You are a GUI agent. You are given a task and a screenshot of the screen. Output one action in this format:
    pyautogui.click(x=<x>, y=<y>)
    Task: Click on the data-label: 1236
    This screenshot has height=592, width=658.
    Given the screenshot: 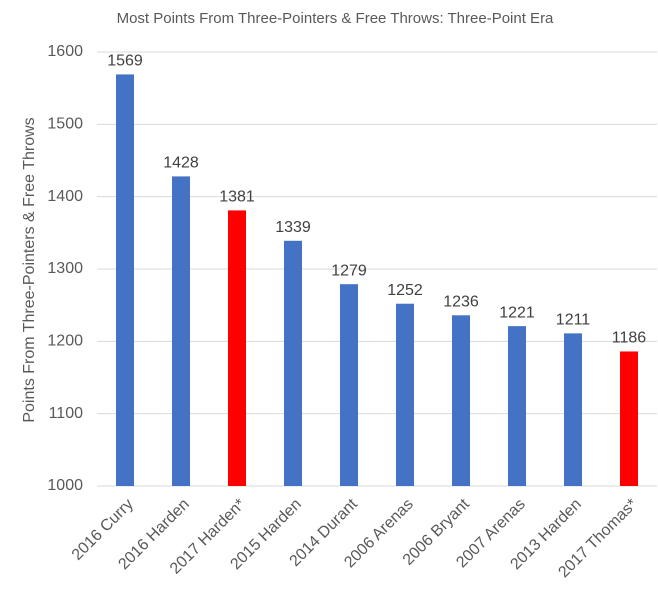 What is the action you would take?
    pyautogui.click(x=461, y=302)
    